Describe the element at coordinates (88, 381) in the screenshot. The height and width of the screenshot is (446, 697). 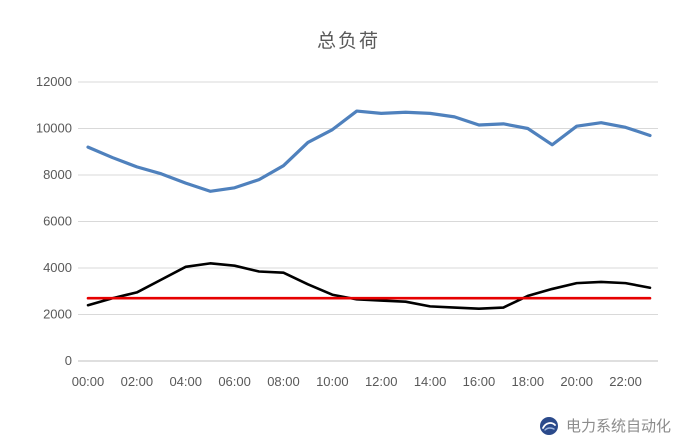
I see `x-tick-label: 00:00` at that location.